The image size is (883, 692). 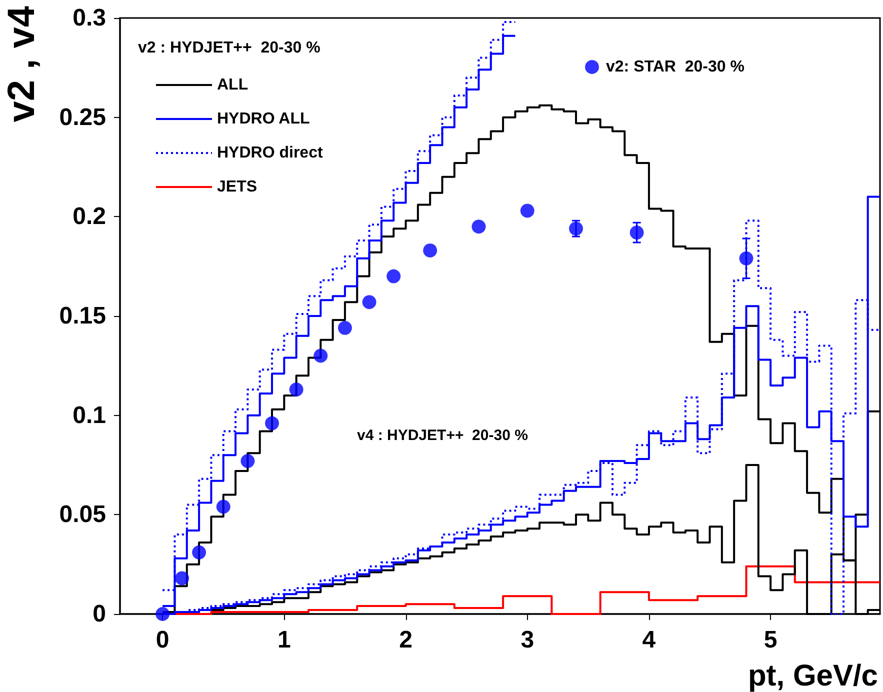 What do you see at coordinates (237, 187) in the screenshot?
I see `legend-label: JETS` at bounding box center [237, 187].